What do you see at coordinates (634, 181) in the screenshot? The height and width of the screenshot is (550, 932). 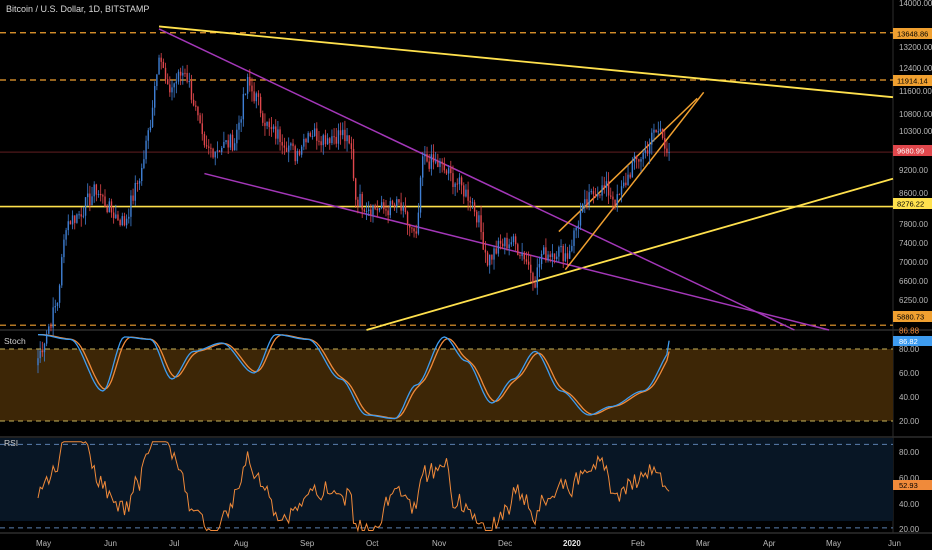 I see `trendline-orange` at bounding box center [634, 181].